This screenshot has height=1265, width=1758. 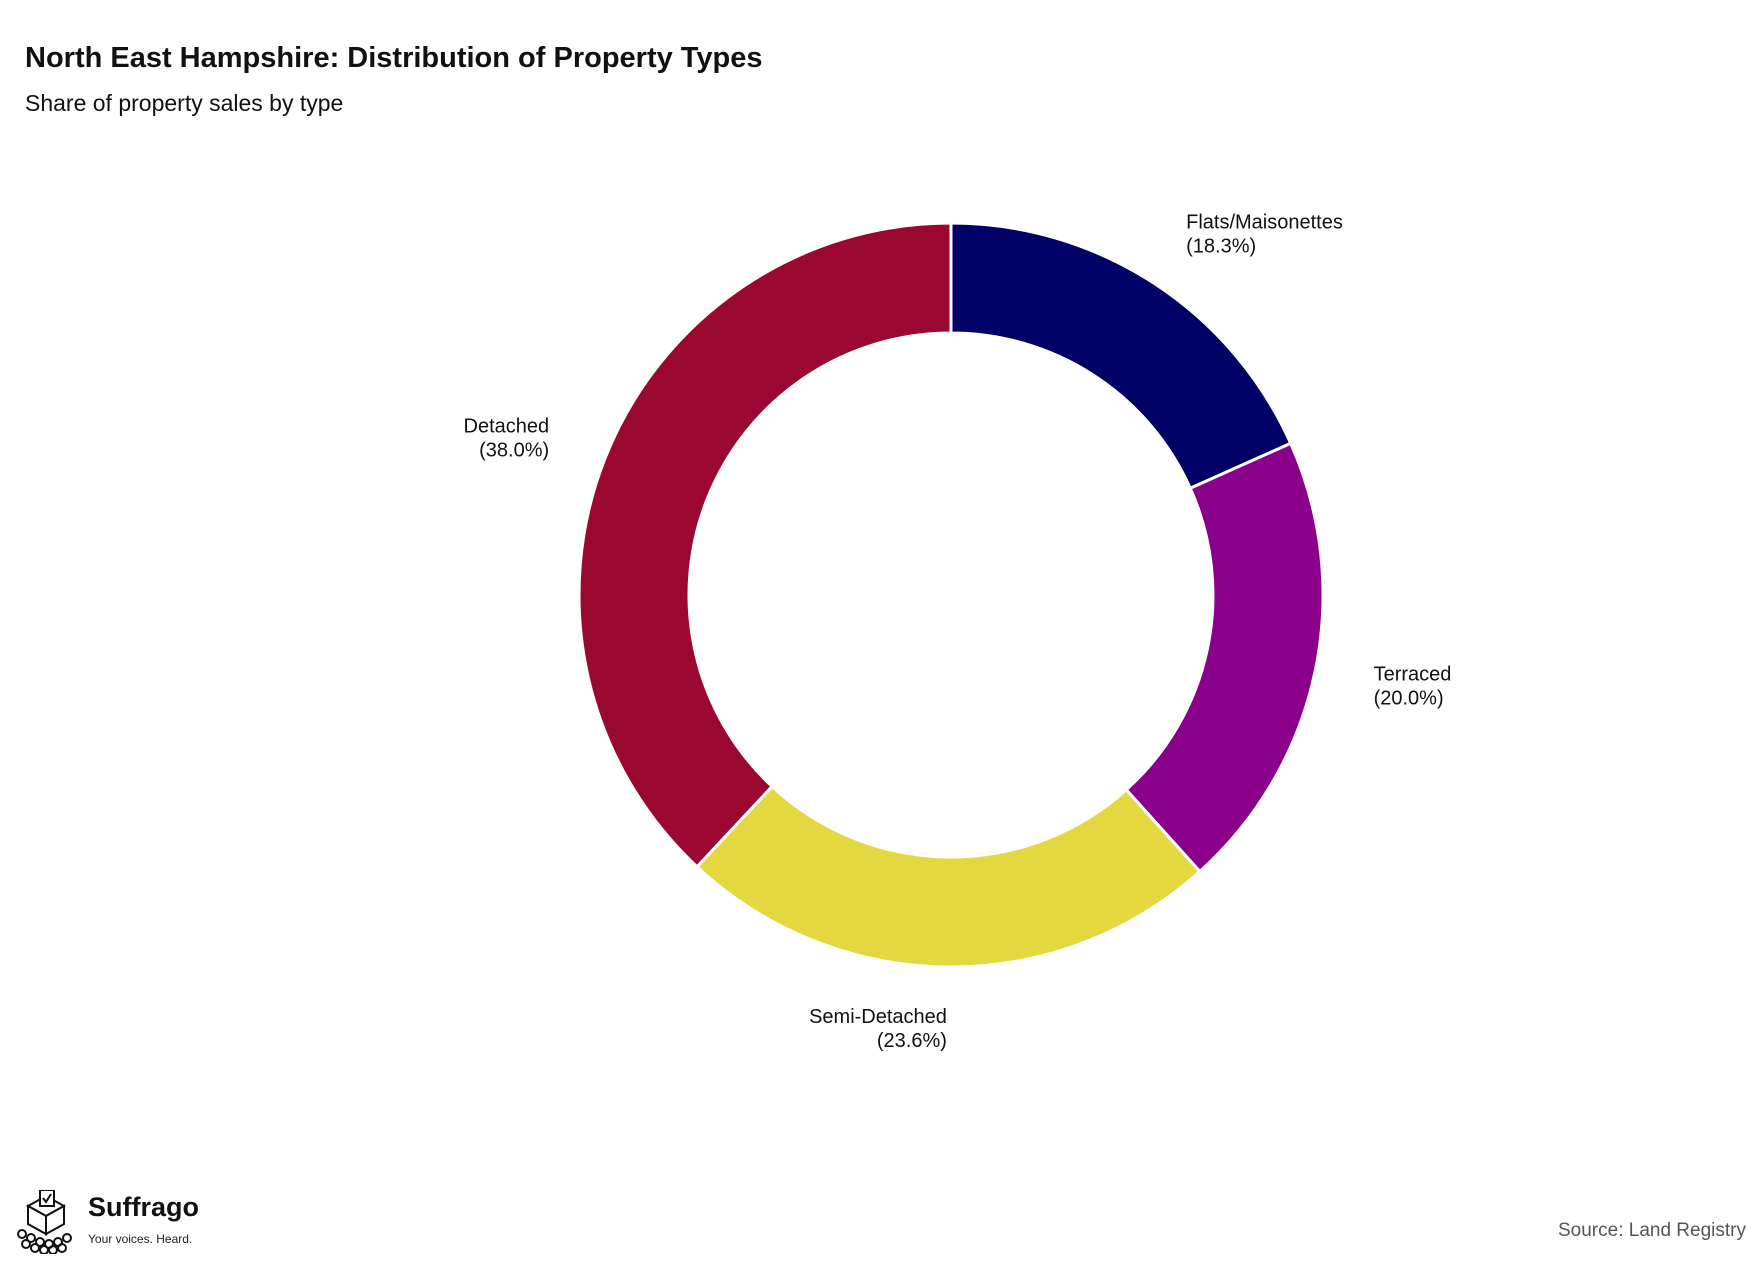 I want to click on brand-tagline: Your voices. Heard., so click(x=140, y=1239).